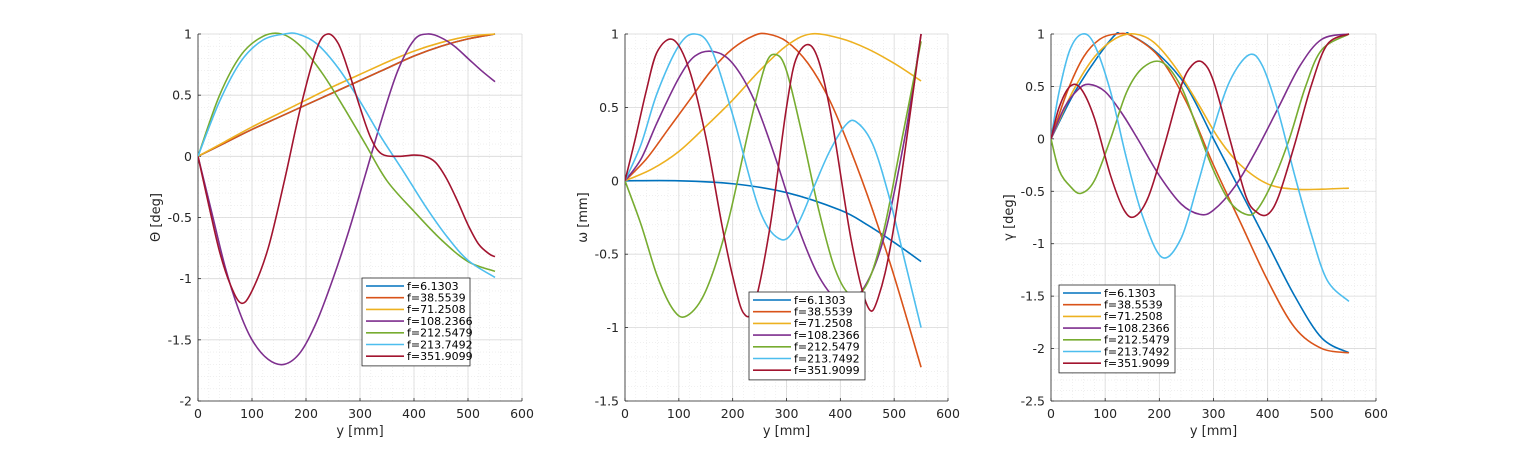 The image size is (1521, 451). I want to click on y-axis-label: Θ [deg], so click(156, 217).